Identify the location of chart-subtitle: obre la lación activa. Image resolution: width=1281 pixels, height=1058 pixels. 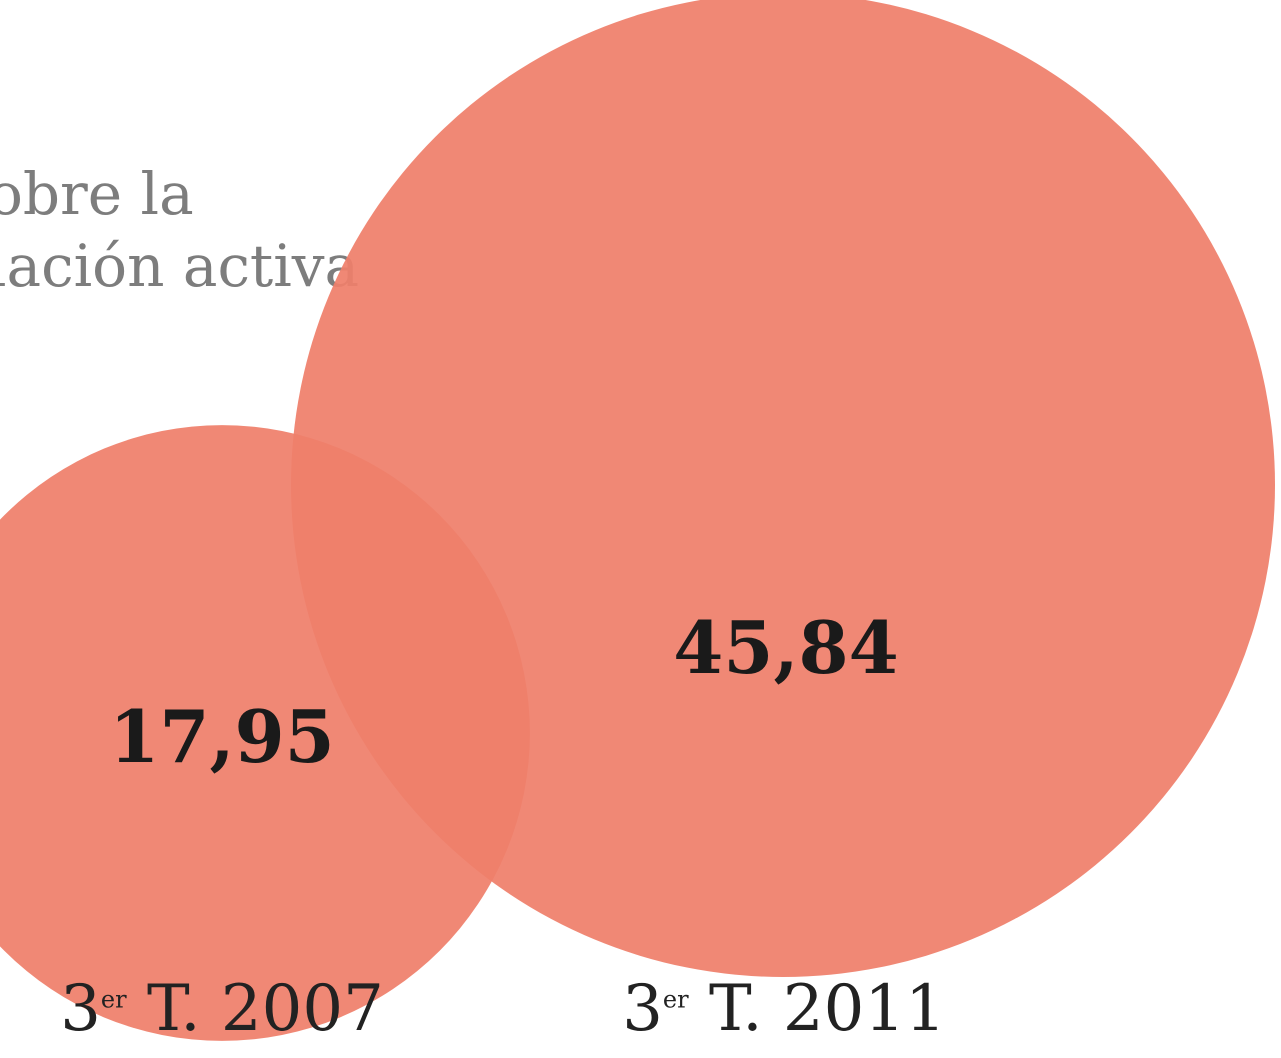
(179, 230).